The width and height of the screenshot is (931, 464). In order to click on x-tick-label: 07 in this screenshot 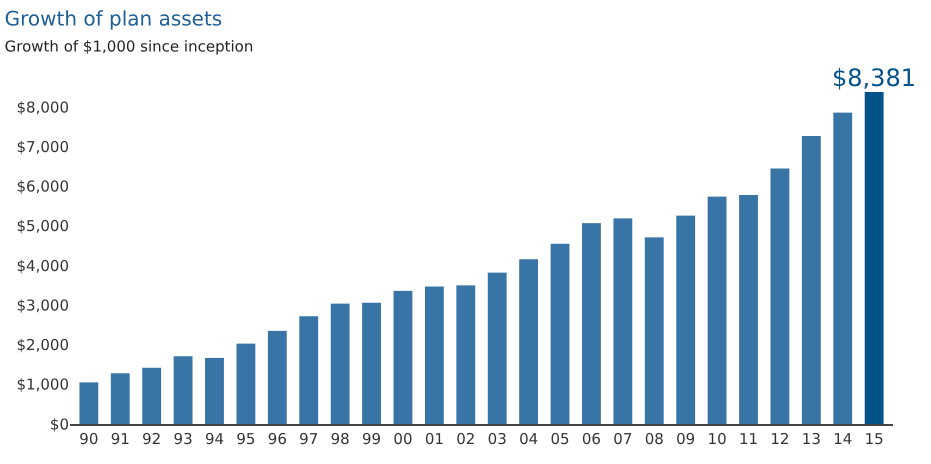, I will do `click(622, 439)`.